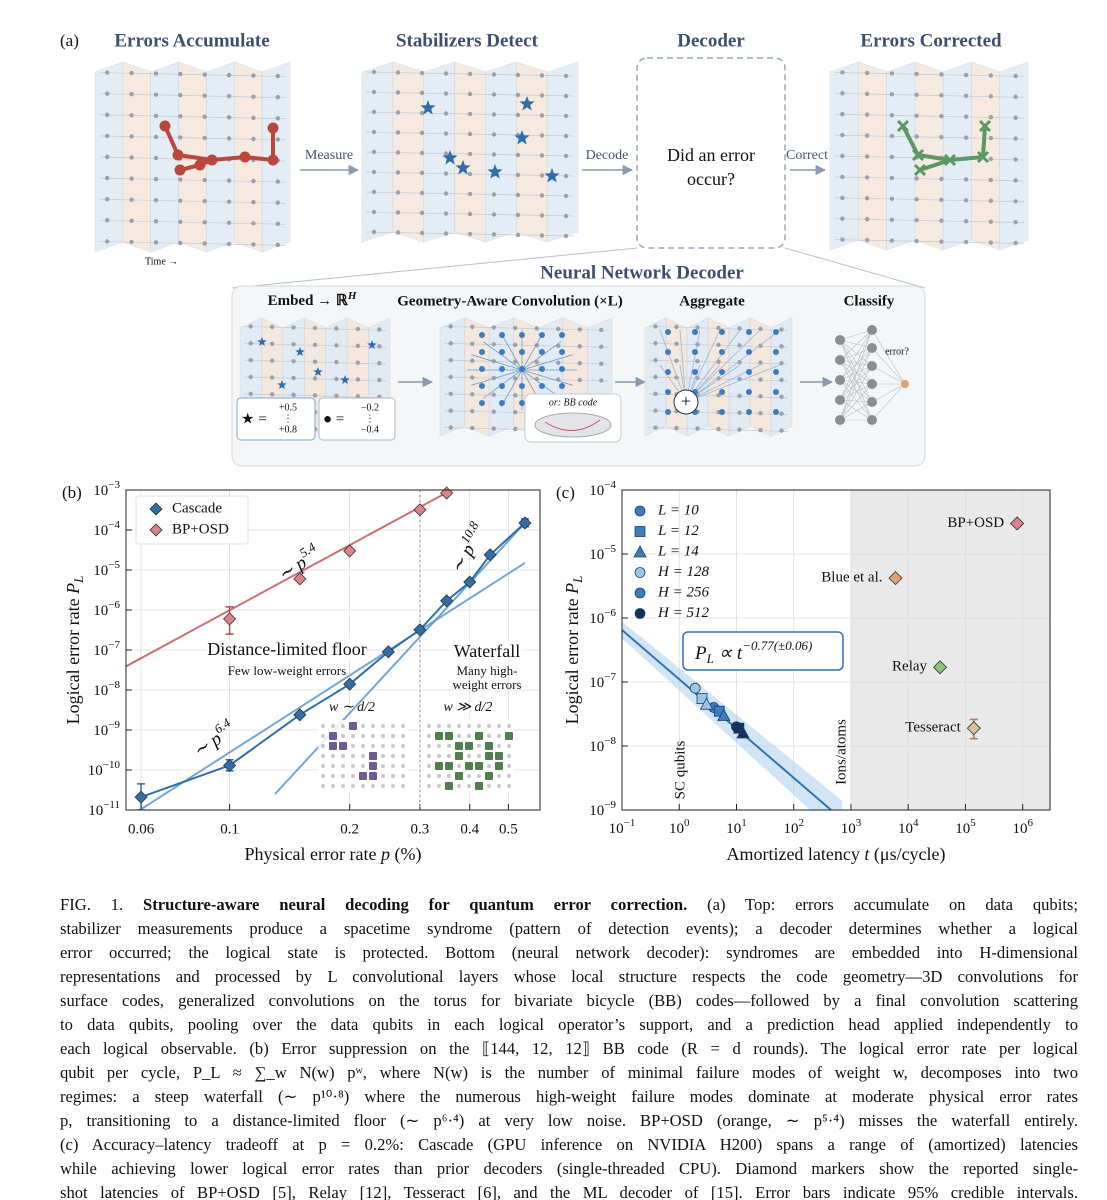  I want to click on tick-label: 0.1, so click(229, 829).